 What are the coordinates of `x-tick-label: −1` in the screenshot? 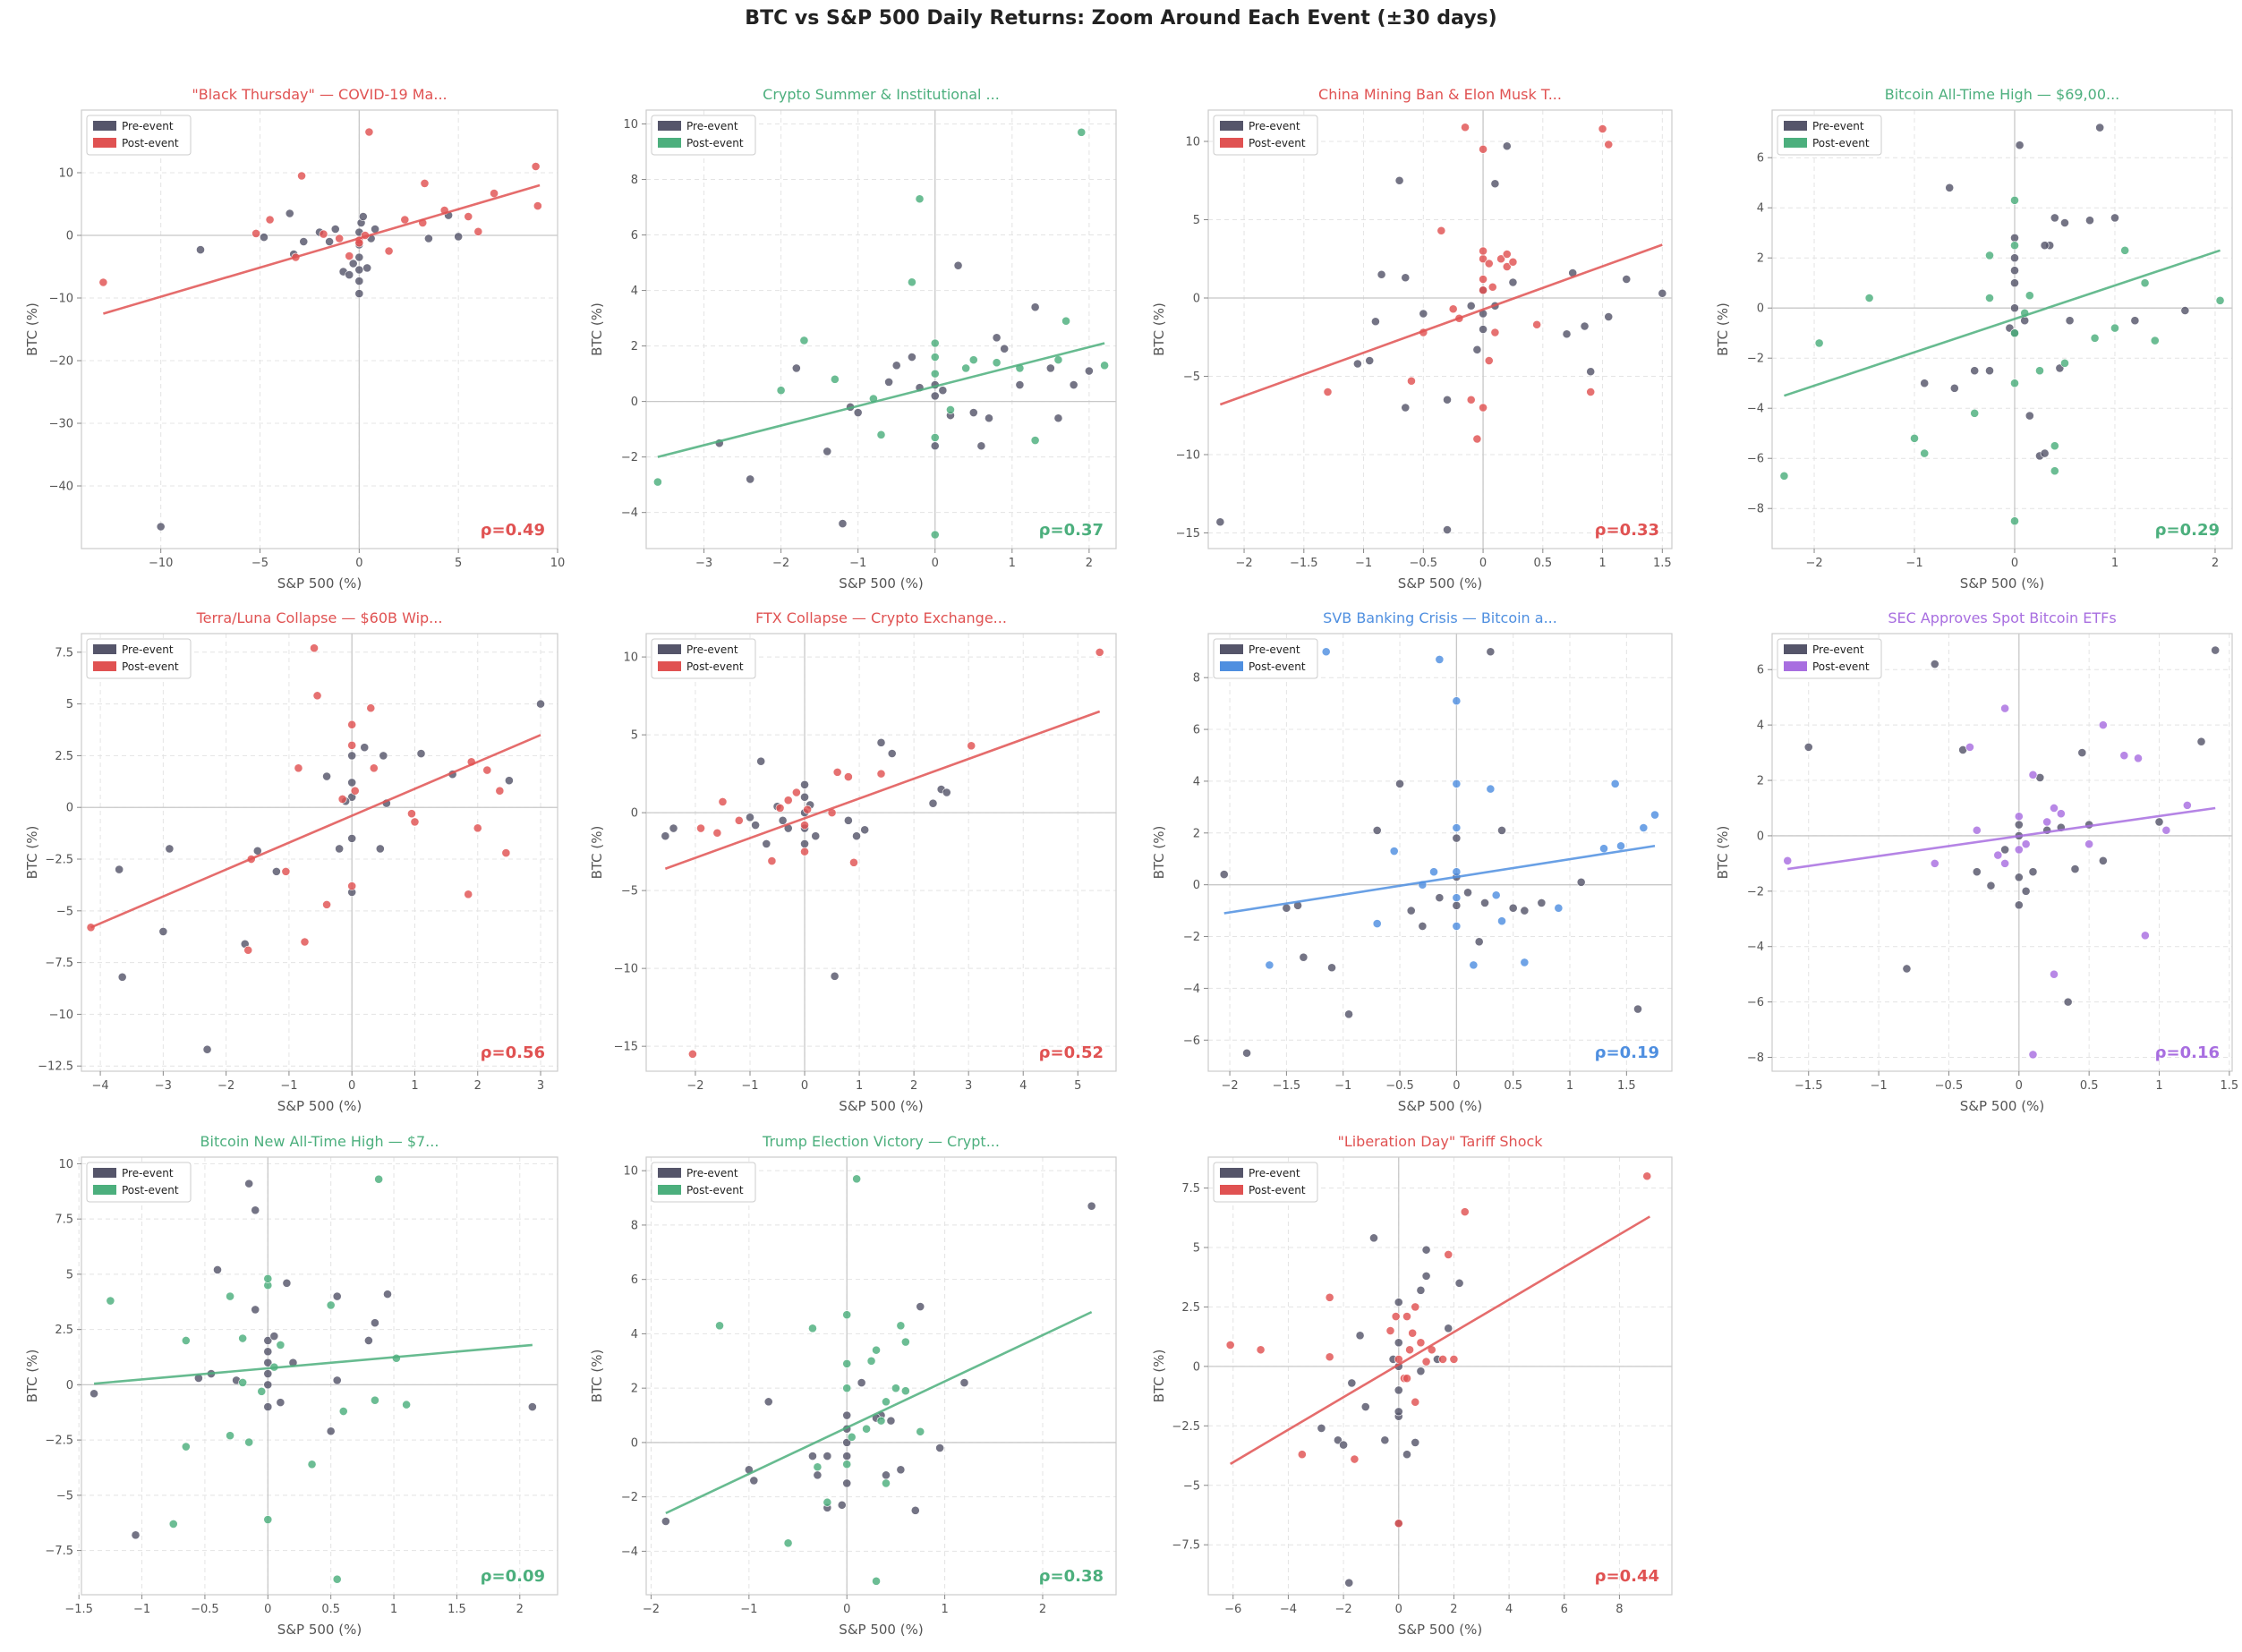 It's located at (749, 1086).